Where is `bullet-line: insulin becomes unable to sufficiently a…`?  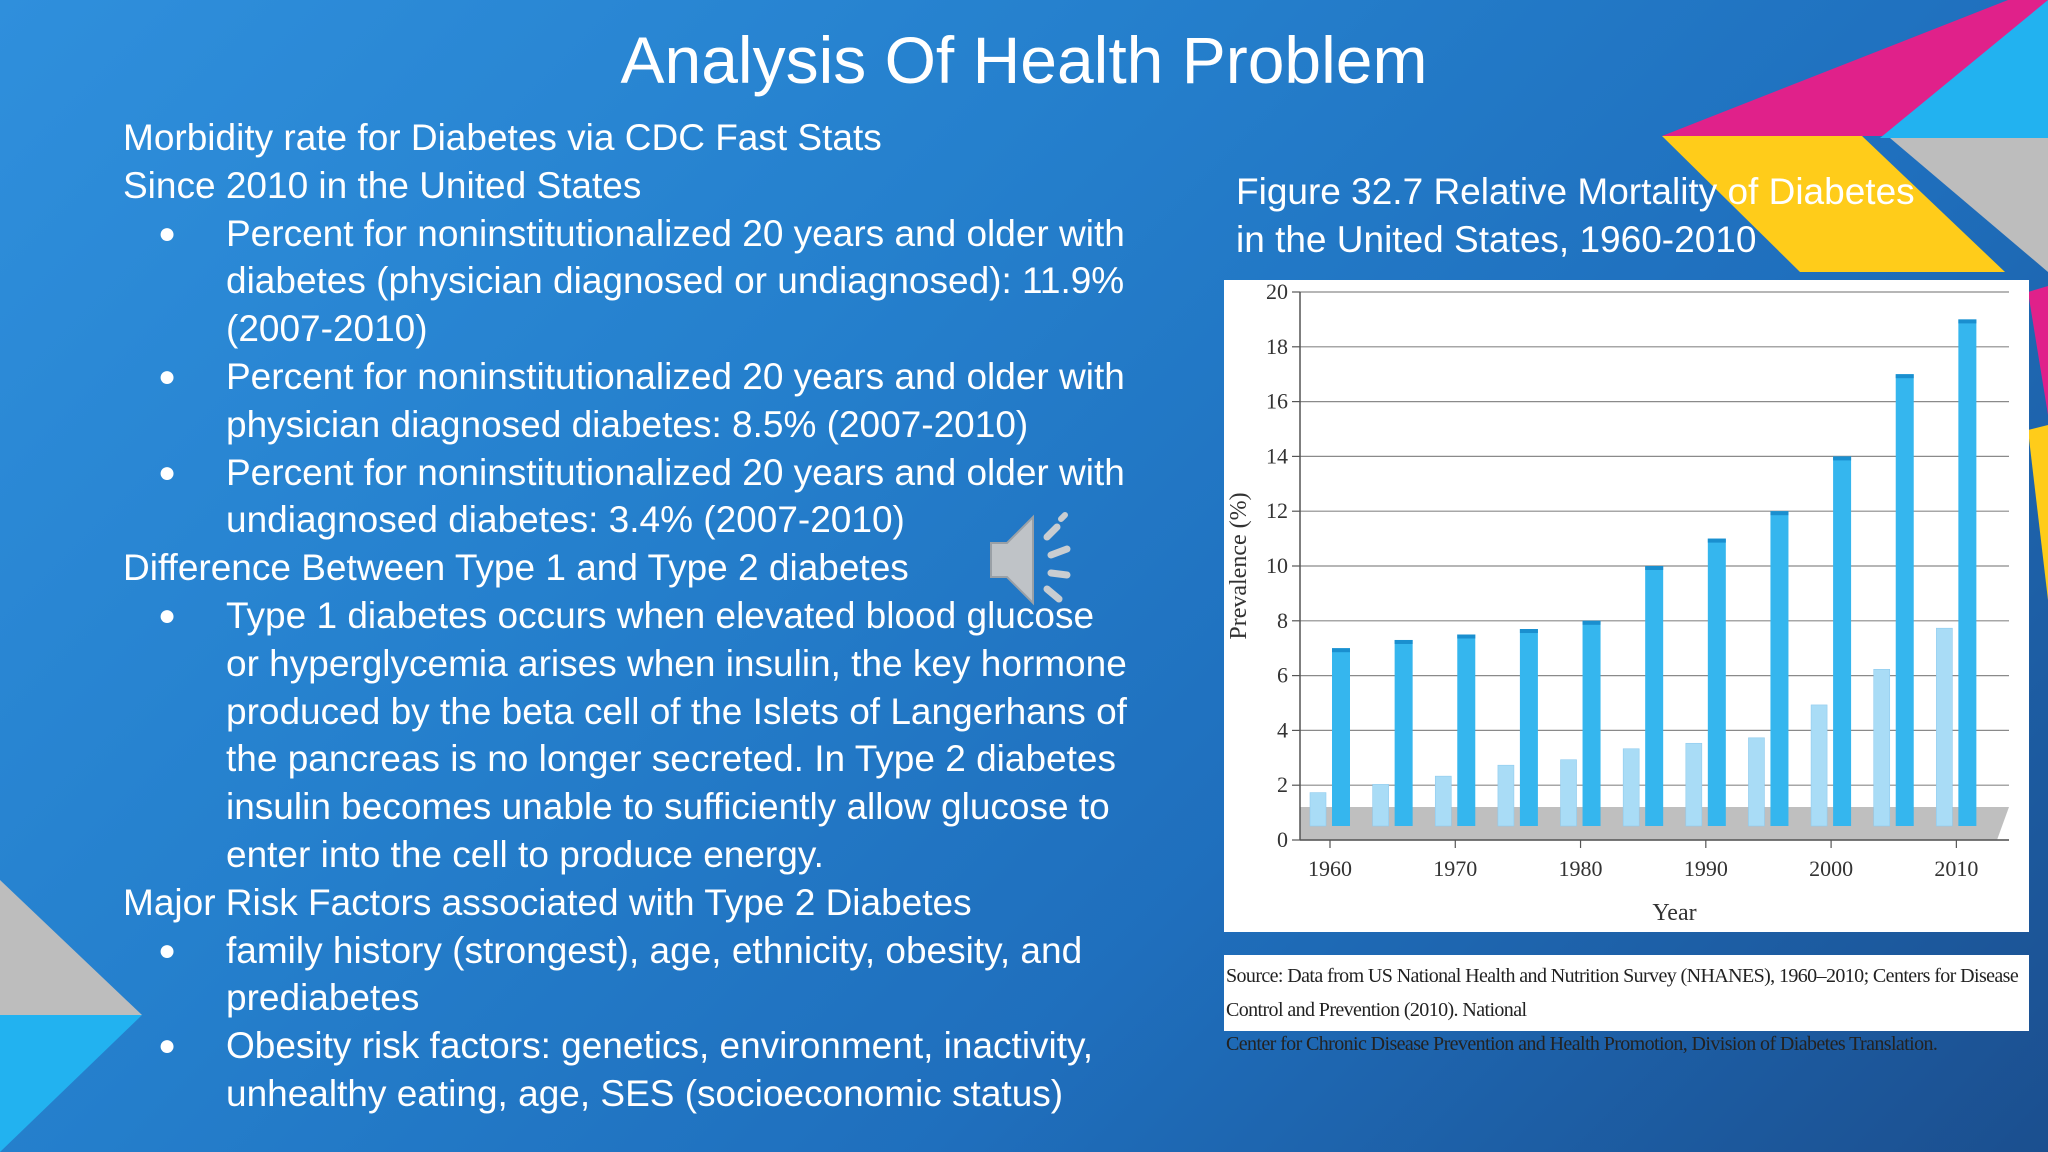 bullet-line: insulin becomes unable to sufficiently a… is located at coordinates (668, 807).